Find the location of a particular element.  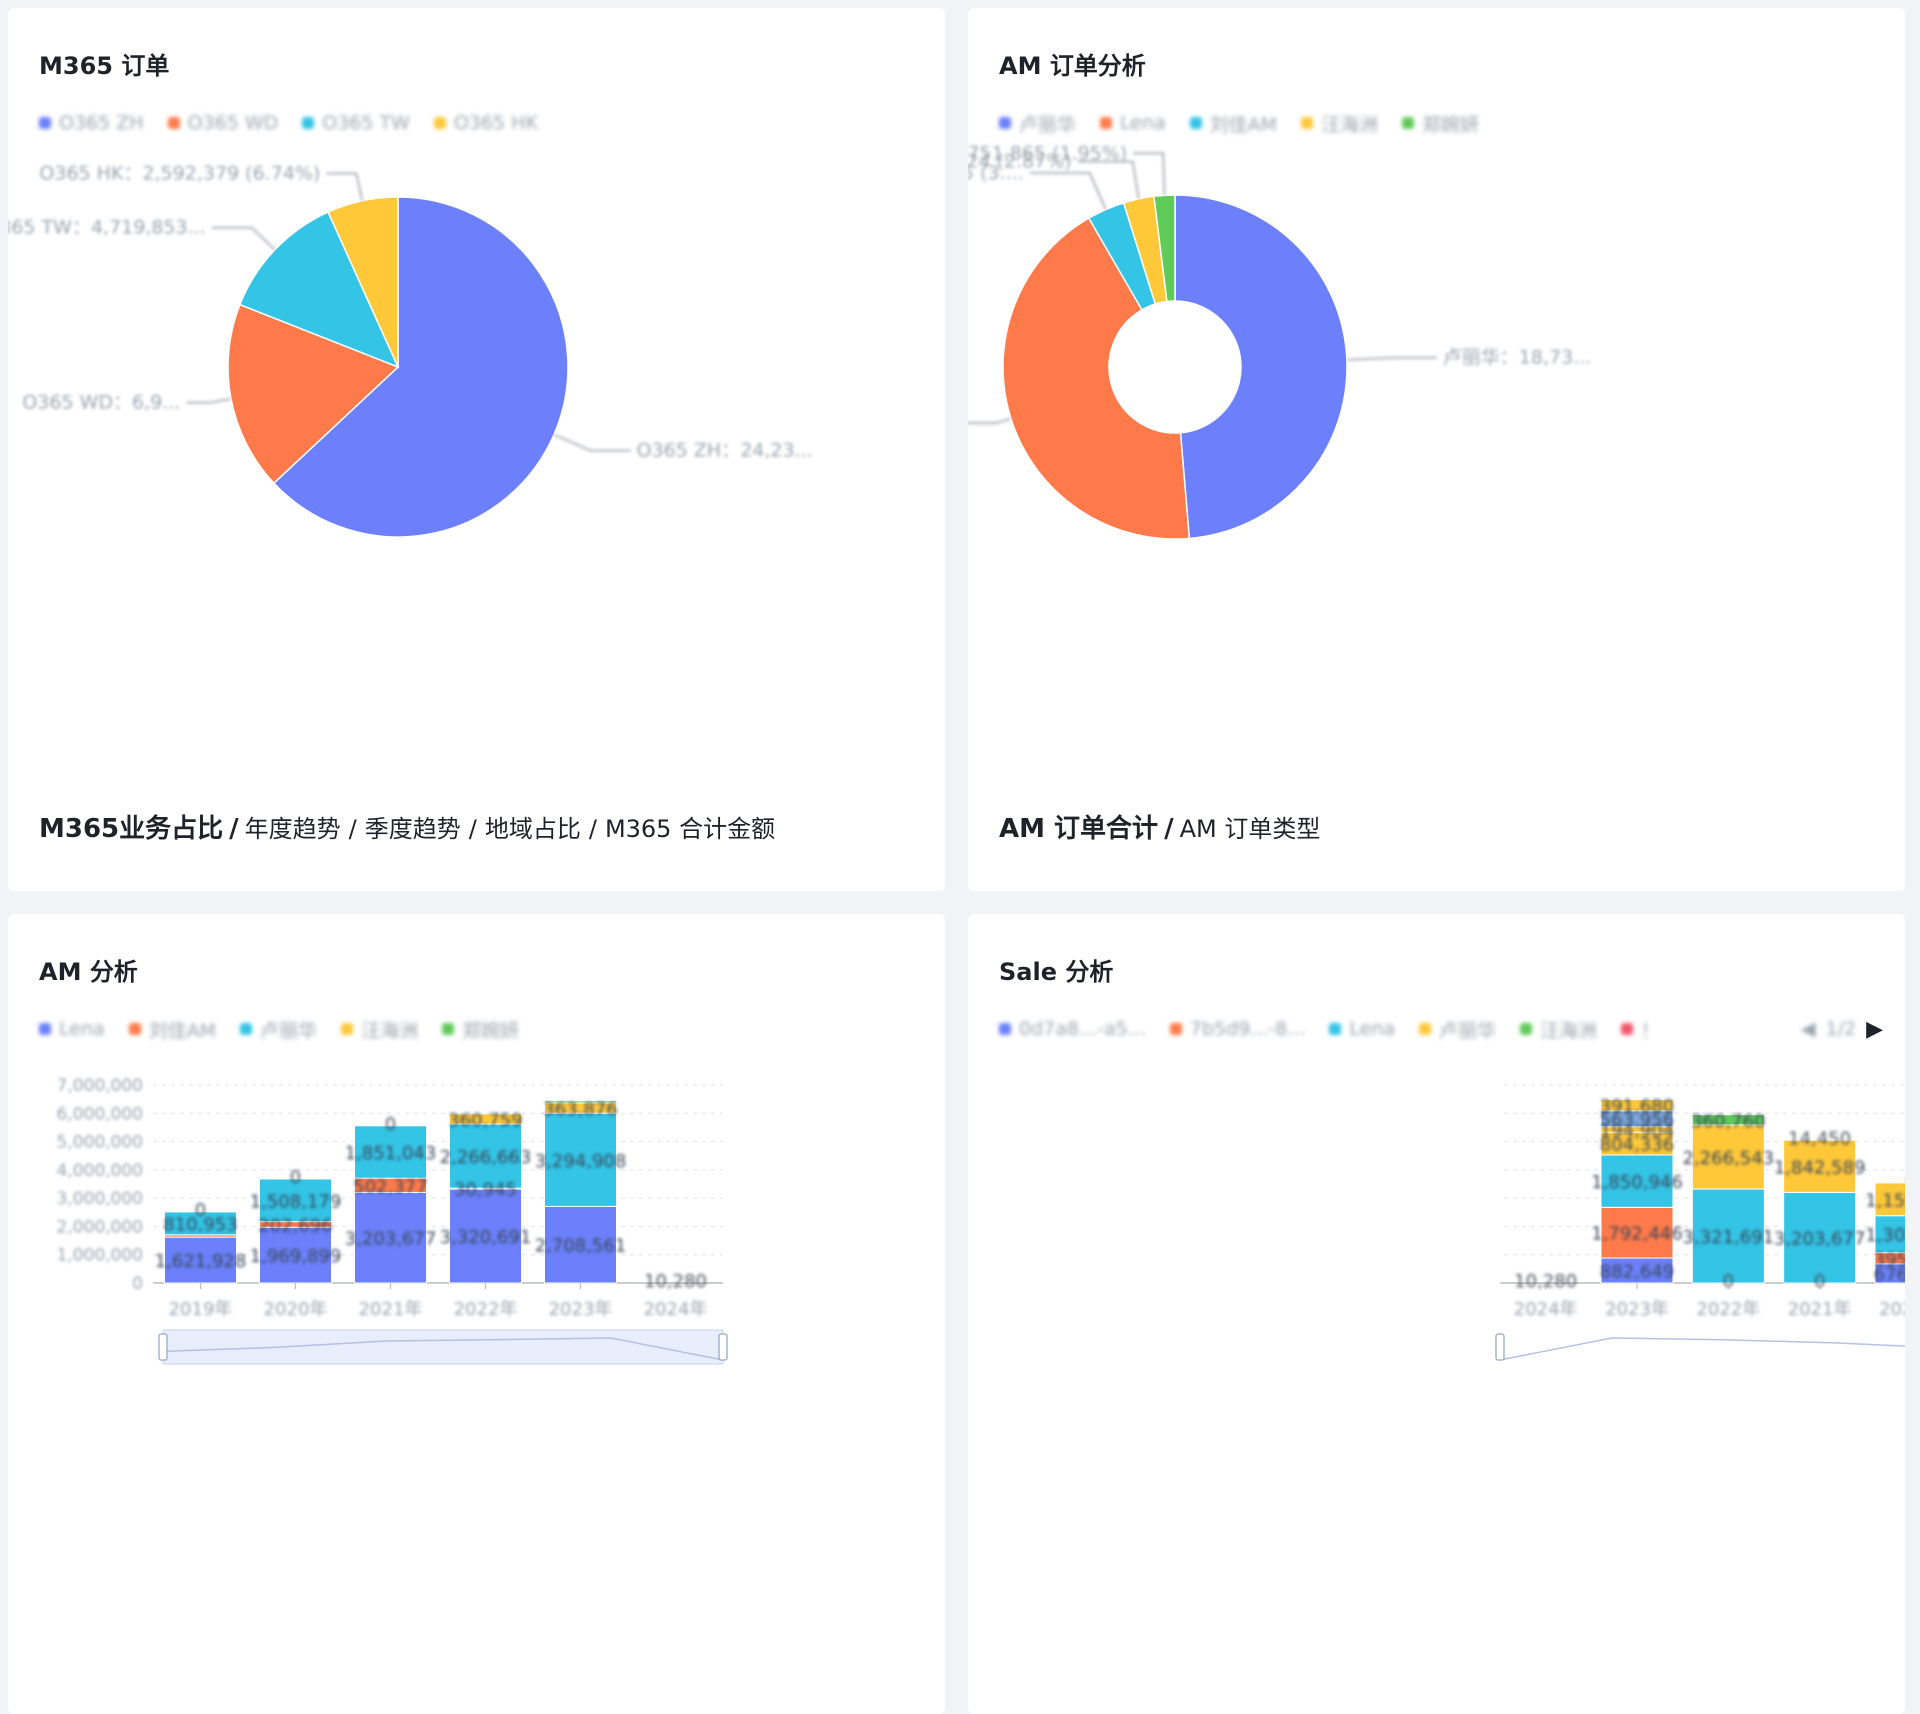

am-orders-breadcrumb: AM 订单合计 / AM 订单类型 is located at coordinates (1159, 826).